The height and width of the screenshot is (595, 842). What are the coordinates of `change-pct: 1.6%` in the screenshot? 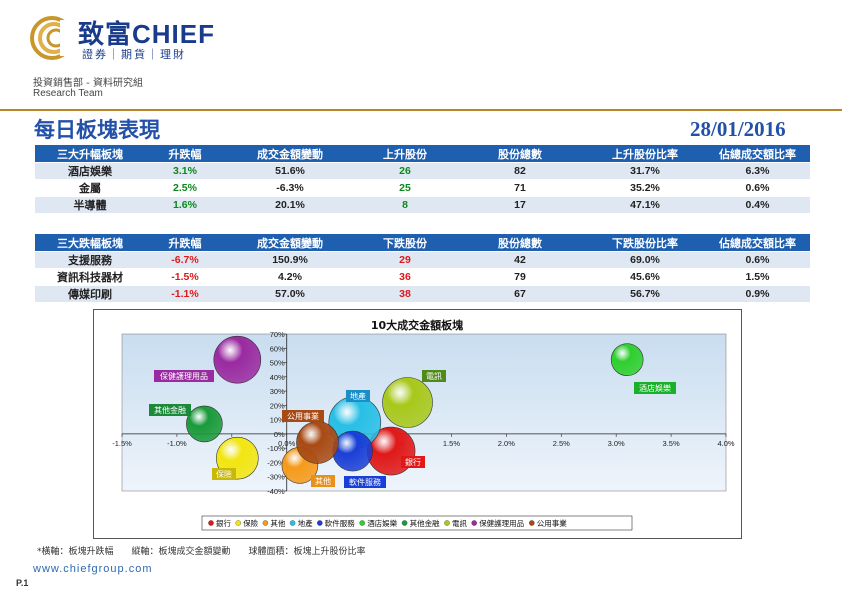 It's located at (185, 204).